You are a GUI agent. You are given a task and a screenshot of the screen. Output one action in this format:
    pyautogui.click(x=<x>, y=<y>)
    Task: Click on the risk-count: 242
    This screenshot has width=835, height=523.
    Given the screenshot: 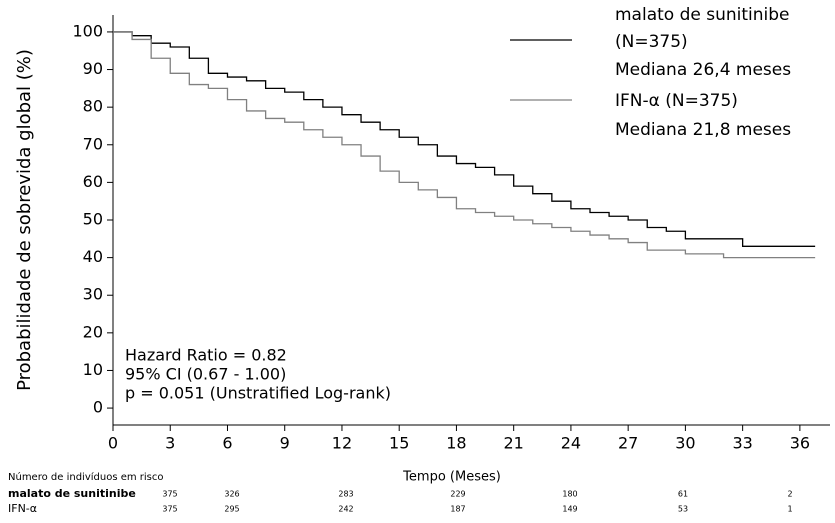 What is the action you would take?
    pyautogui.click(x=345, y=509)
    